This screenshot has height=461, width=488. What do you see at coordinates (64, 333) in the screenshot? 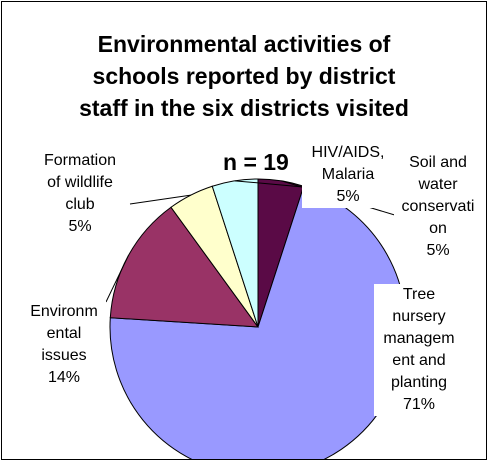
I see `slice-label-text: ental` at bounding box center [64, 333].